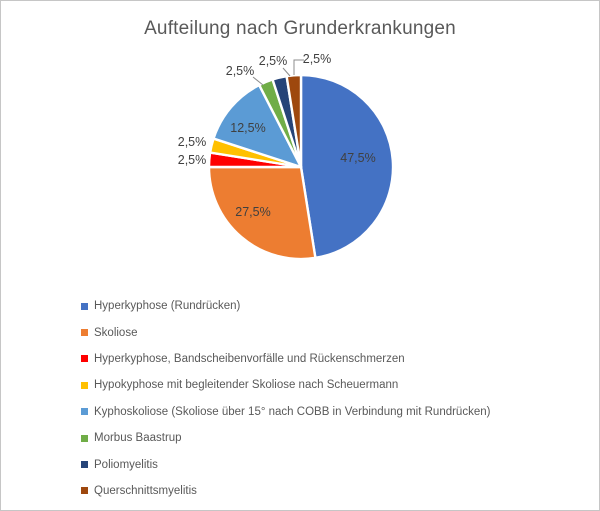  Describe the element at coordinates (285, 491) in the screenshot. I see `legend-item-8: Querschnittsmyelitis` at that location.